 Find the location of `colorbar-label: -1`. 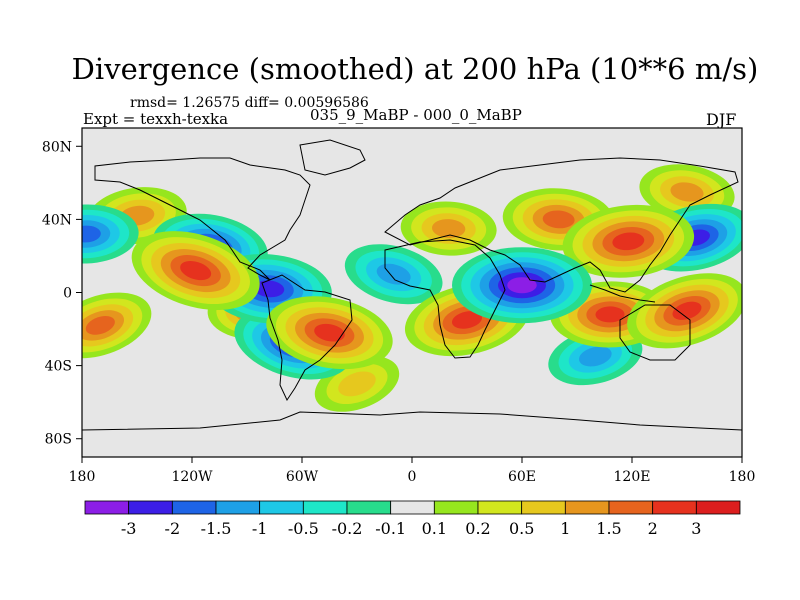

colorbar-label: -1 is located at coordinates (260, 528).